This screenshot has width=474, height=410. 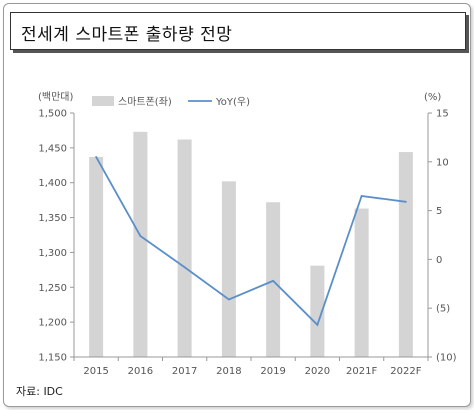 What do you see at coordinates (446, 358) in the screenshot?
I see `right-tick-label: (10)` at bounding box center [446, 358].